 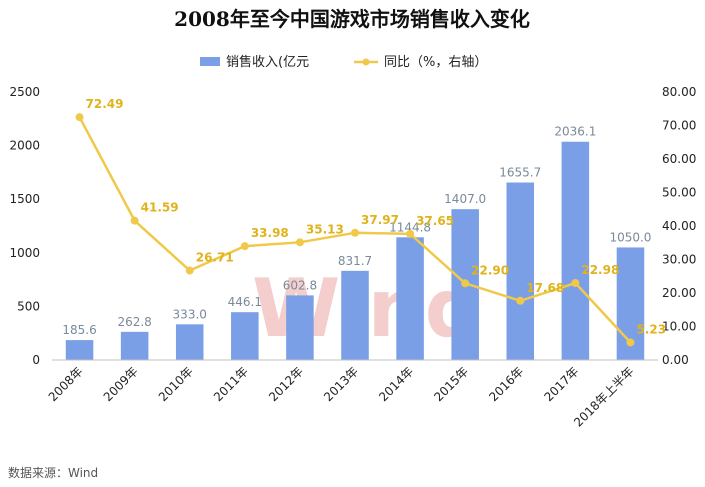 What do you see at coordinates (679, 293) in the screenshot?
I see `right-tick-label: 20.00` at bounding box center [679, 293].